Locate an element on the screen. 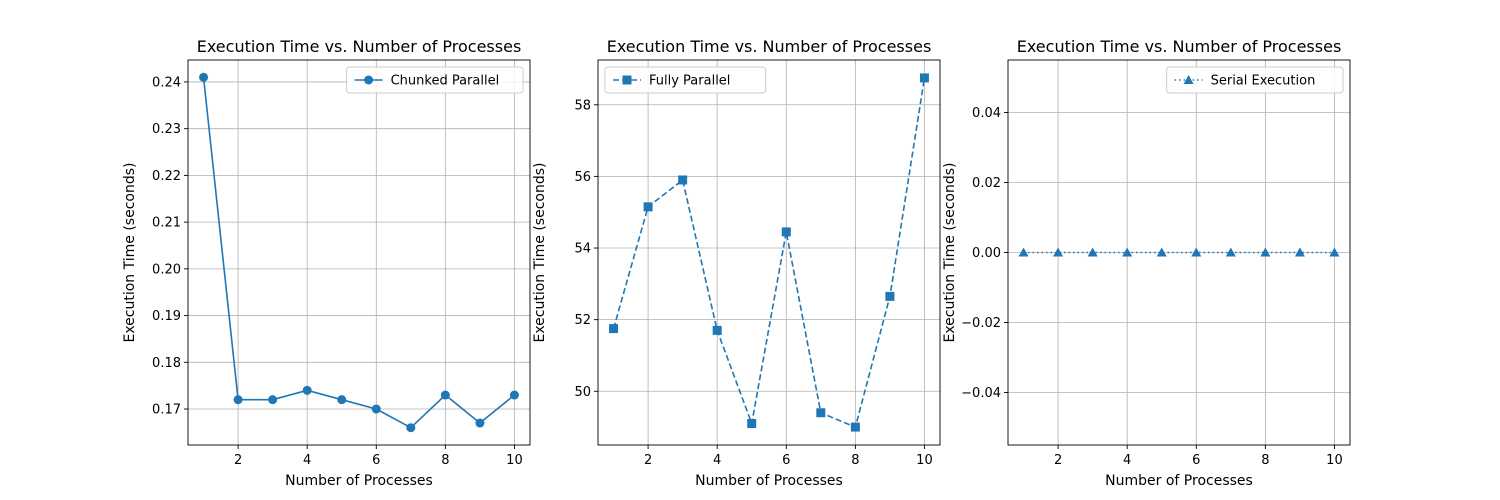 The height and width of the screenshot is (500, 1500). y-tick-label: 0.18 is located at coordinates (166, 363).